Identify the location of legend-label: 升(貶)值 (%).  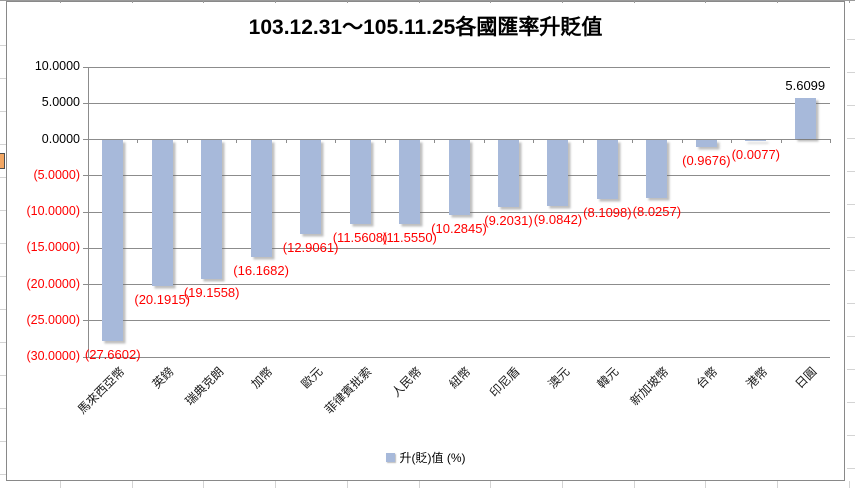
(432, 458).